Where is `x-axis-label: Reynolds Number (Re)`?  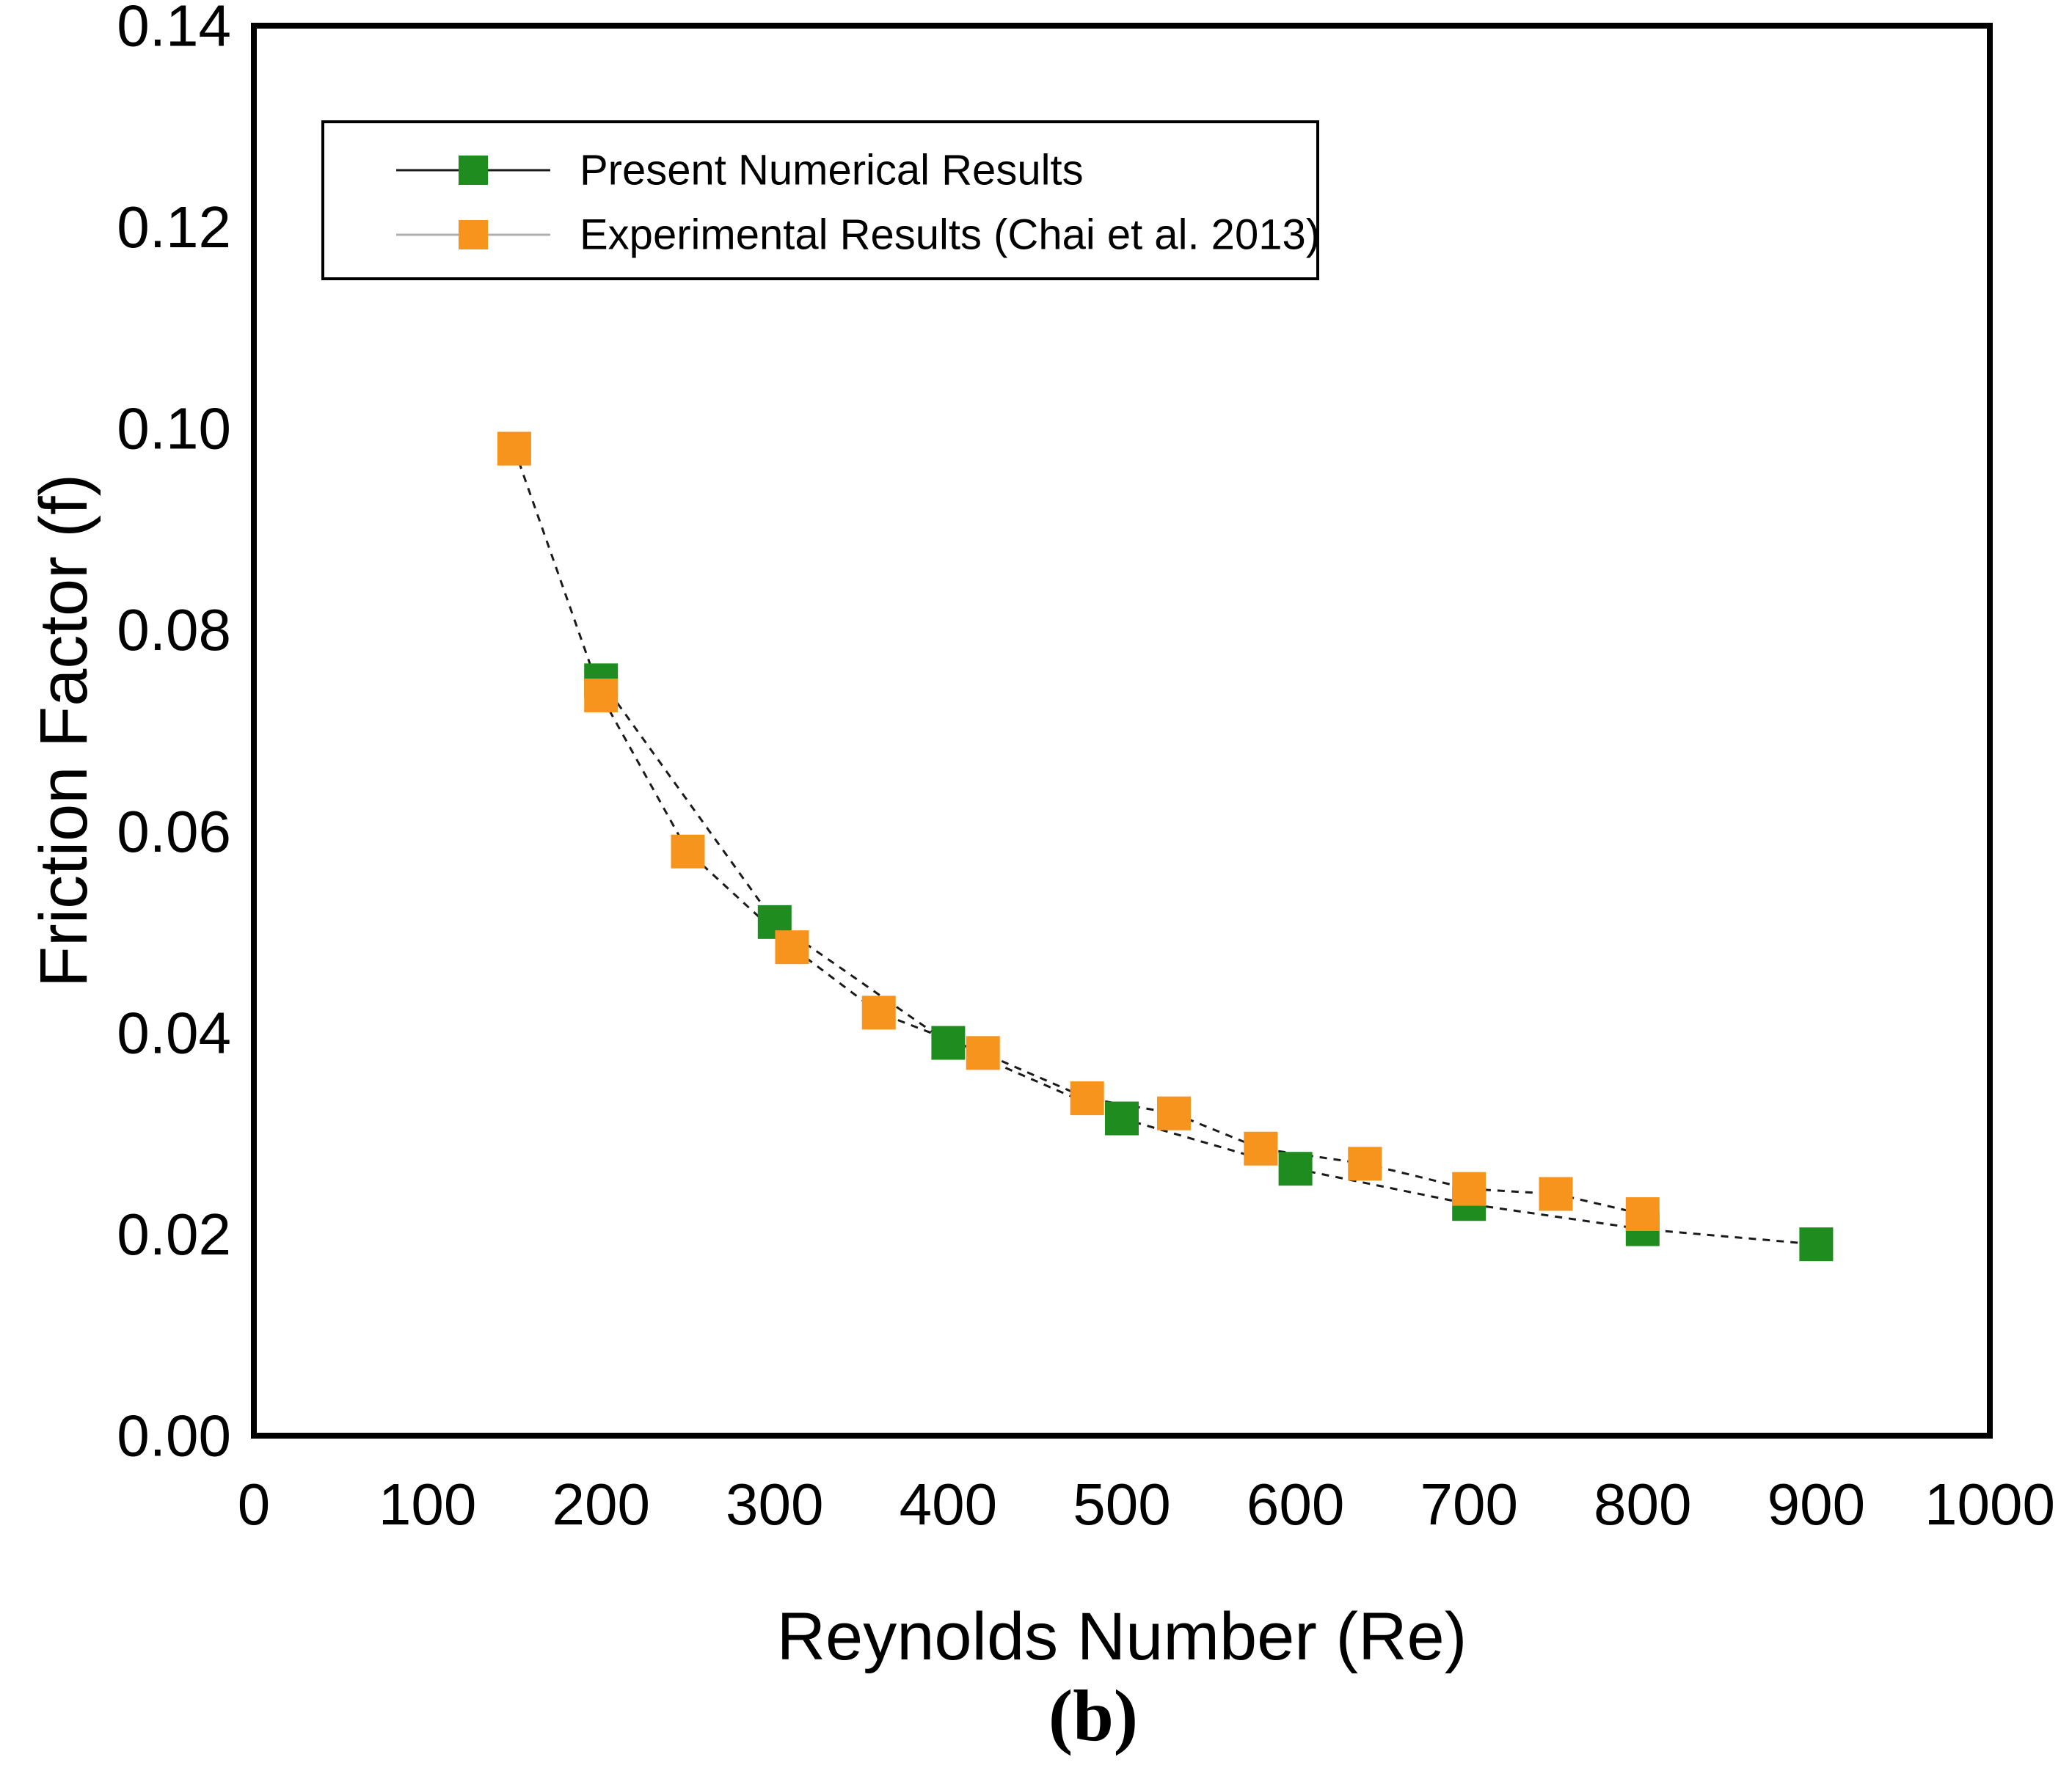
x-axis-label: Reynolds Number (Re) is located at coordinates (1122, 1636).